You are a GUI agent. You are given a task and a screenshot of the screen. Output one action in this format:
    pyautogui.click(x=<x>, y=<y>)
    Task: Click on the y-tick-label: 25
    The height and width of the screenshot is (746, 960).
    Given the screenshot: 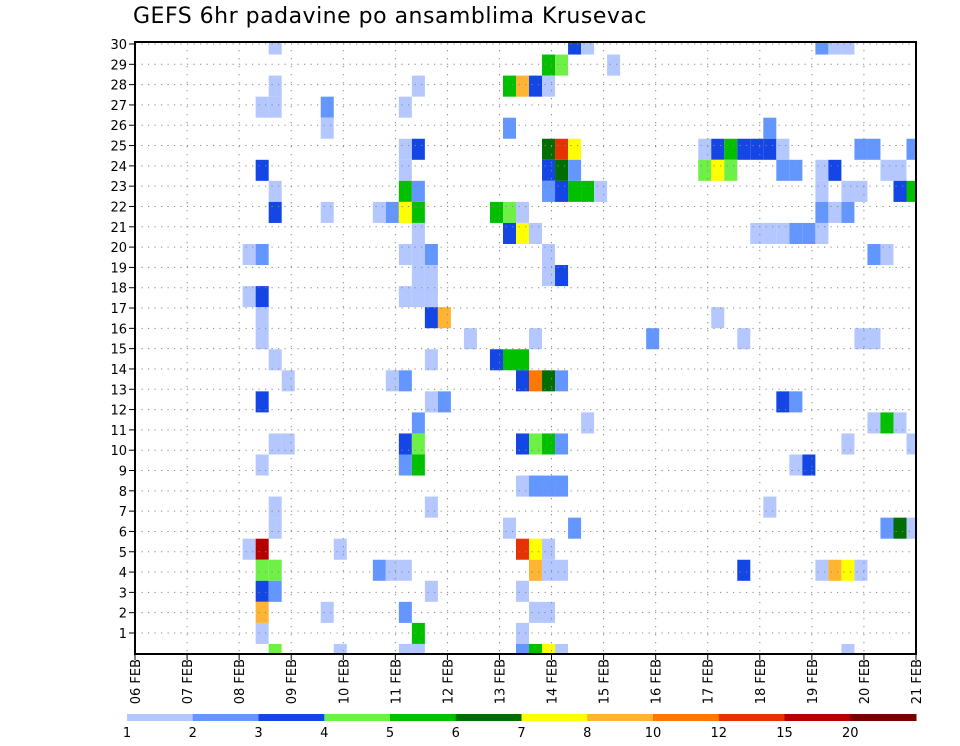 What is the action you would take?
    pyautogui.click(x=118, y=147)
    